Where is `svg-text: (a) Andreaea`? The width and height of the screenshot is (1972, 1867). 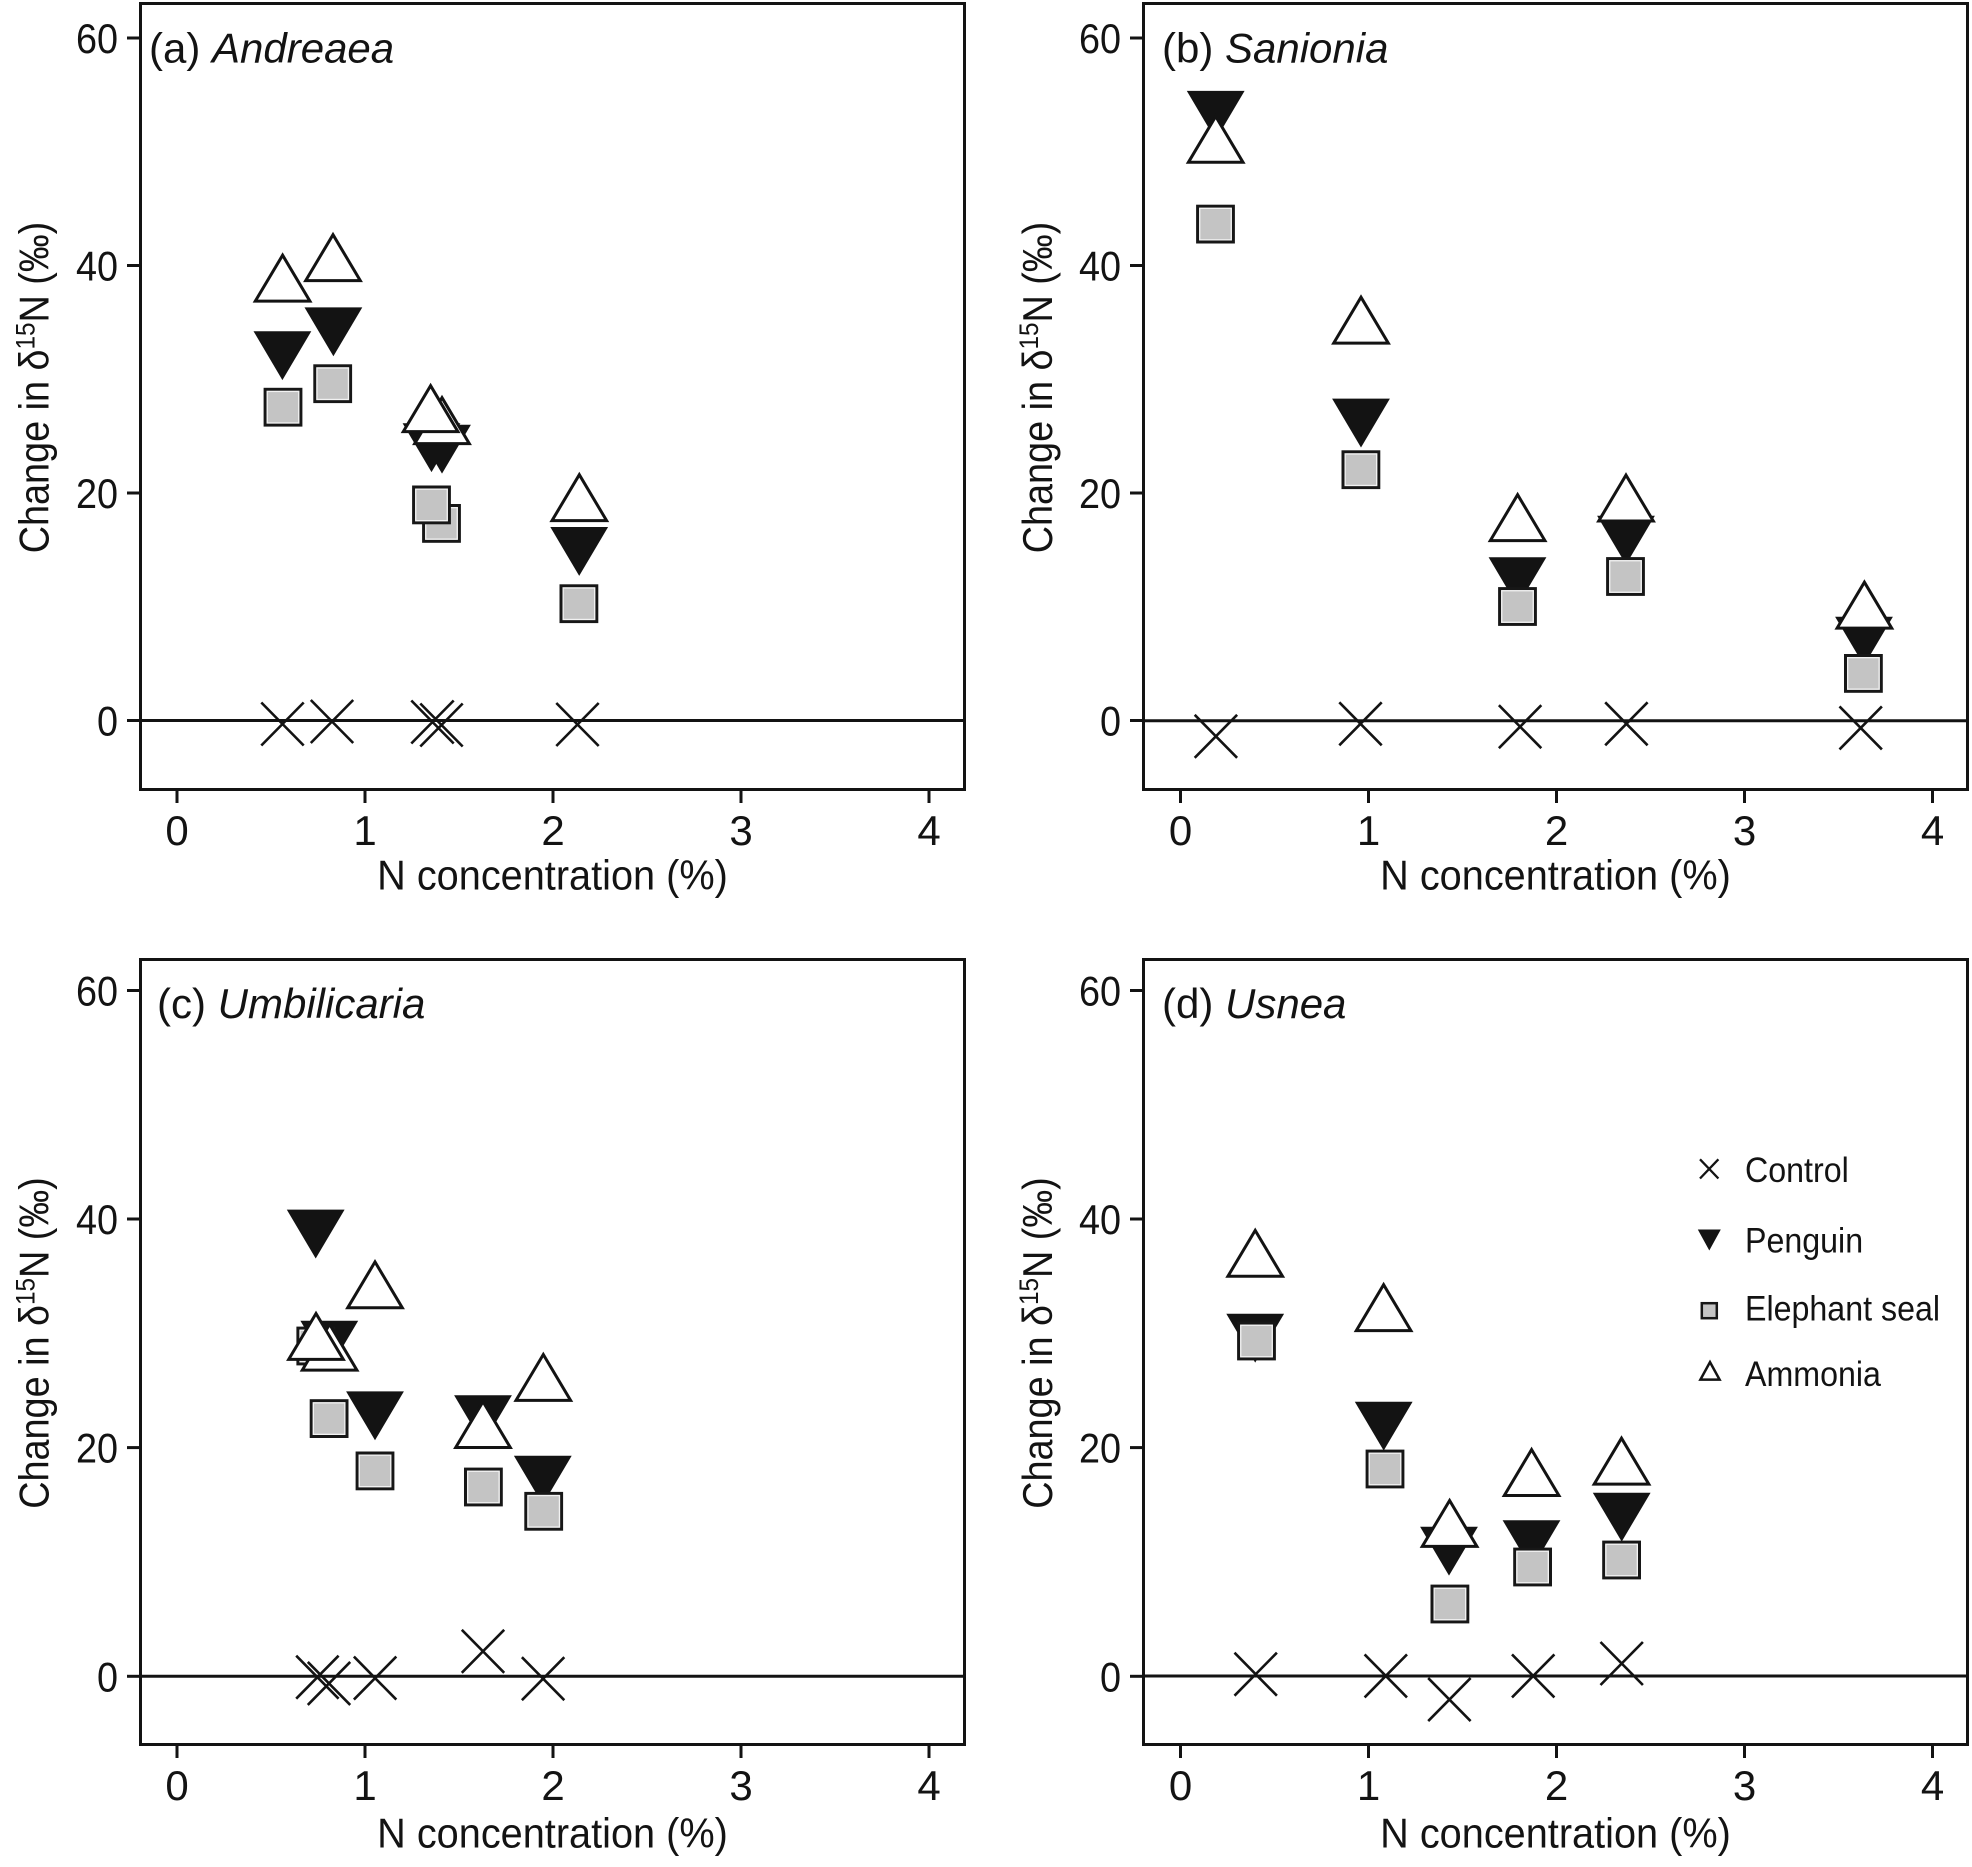
svg-text: (a) Andreaea is located at coordinates (271, 48).